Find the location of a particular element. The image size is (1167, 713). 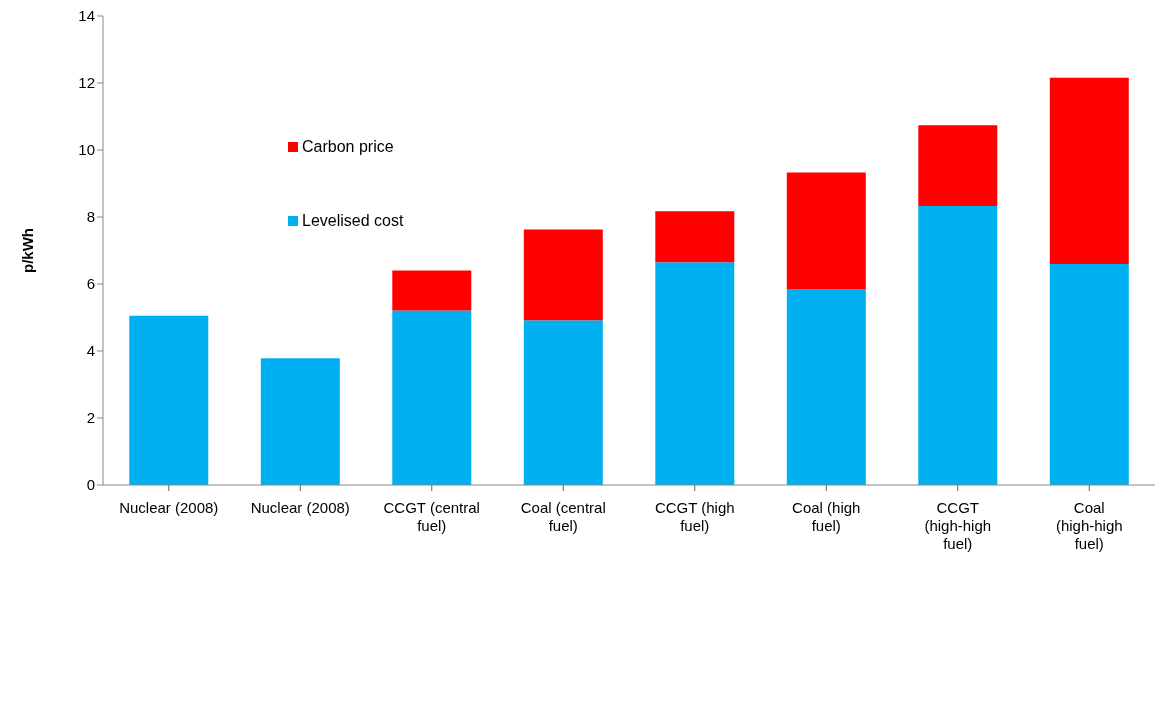

y-tick-label: 0 is located at coordinates (90, 485).